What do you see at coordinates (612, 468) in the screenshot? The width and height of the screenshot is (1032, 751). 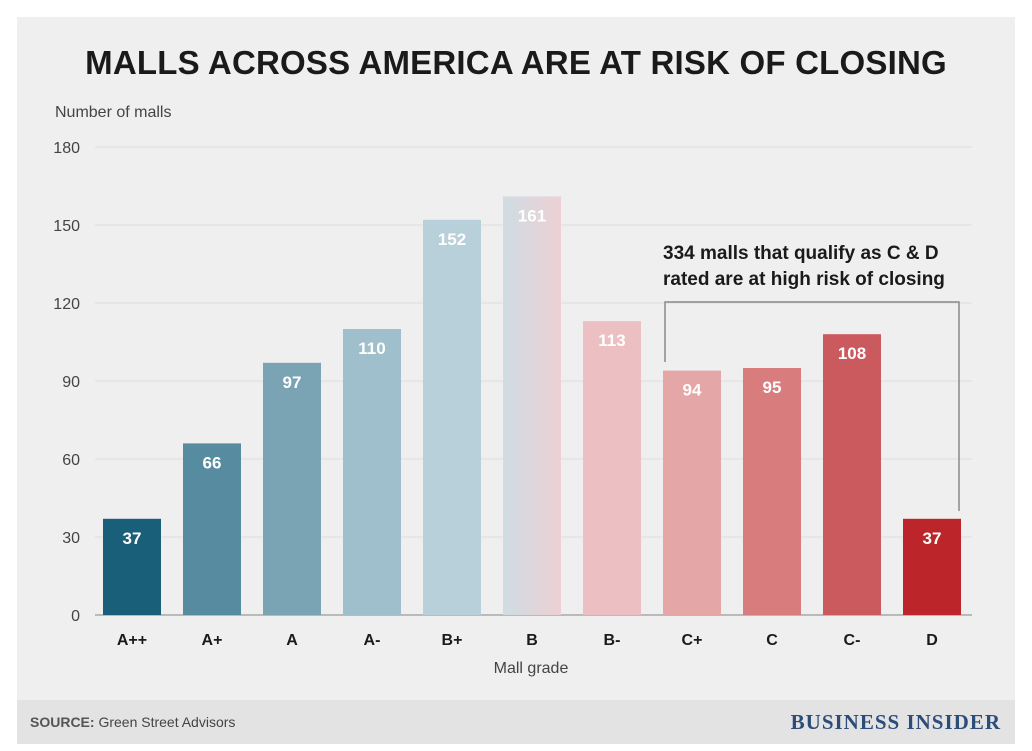 I see `bar-B-` at bounding box center [612, 468].